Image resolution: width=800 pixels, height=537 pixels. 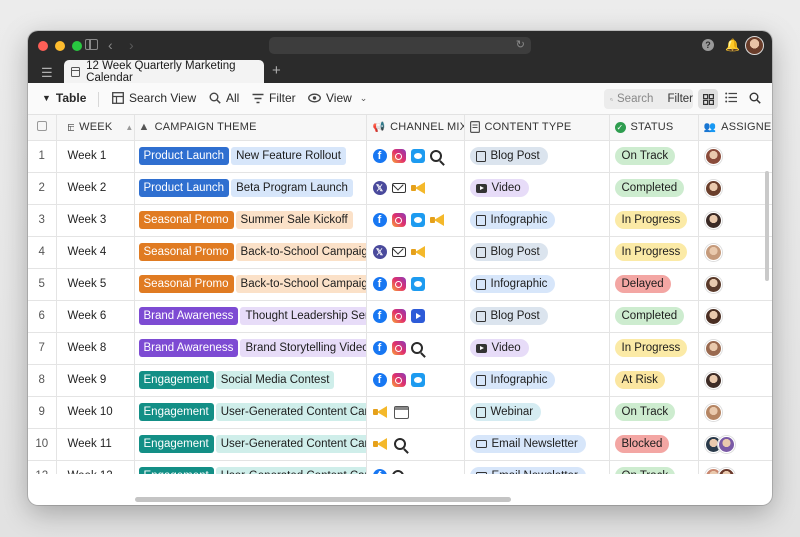 What do you see at coordinates (654, 128) in the screenshot?
I see `column-header-status: ✓ STATUS` at bounding box center [654, 128].